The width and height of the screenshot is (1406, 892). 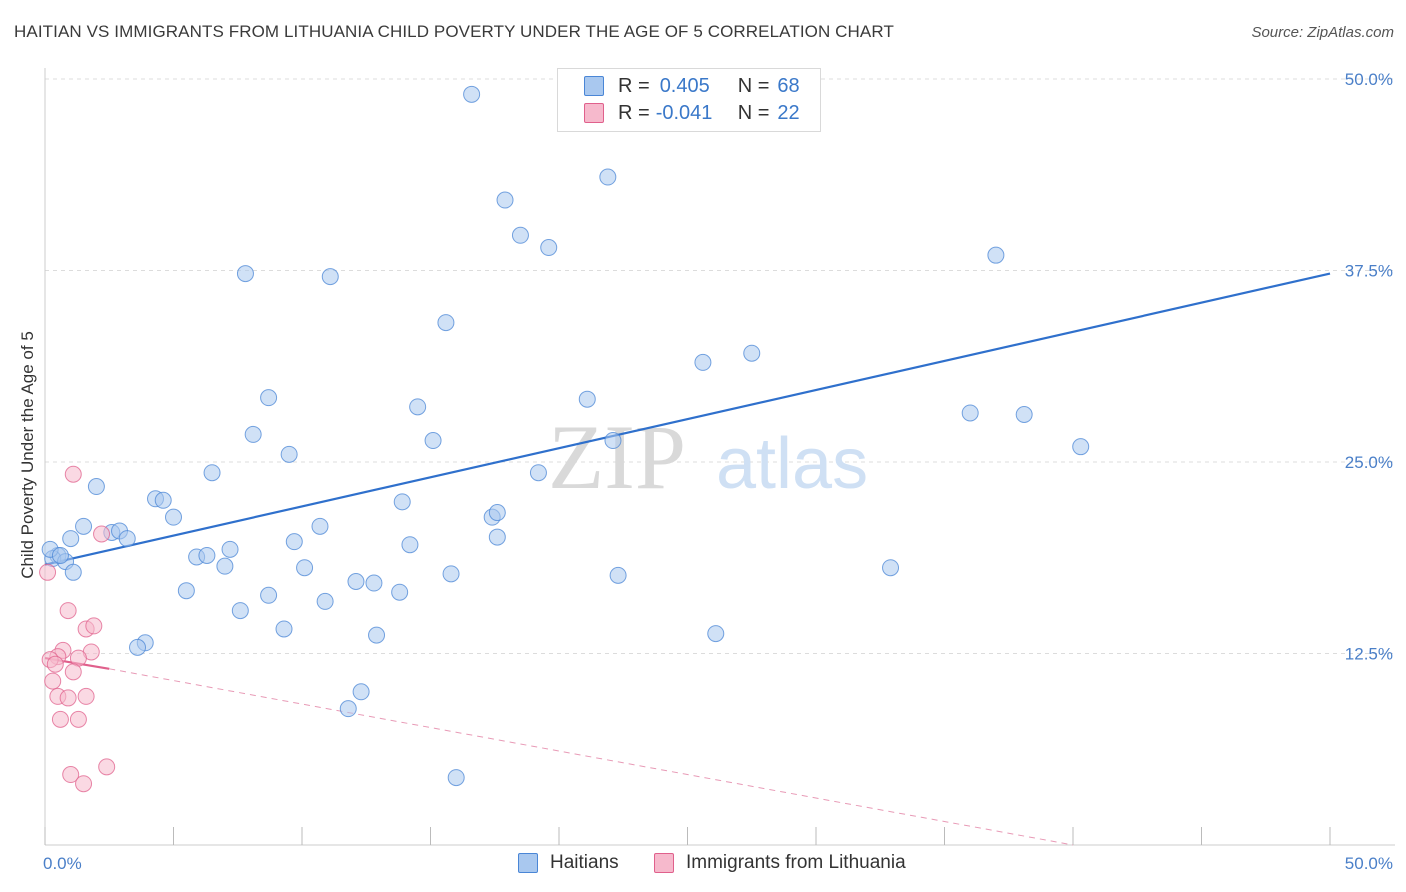 I want to click on x-tick-label: 50.0%, so click(x=1369, y=863).